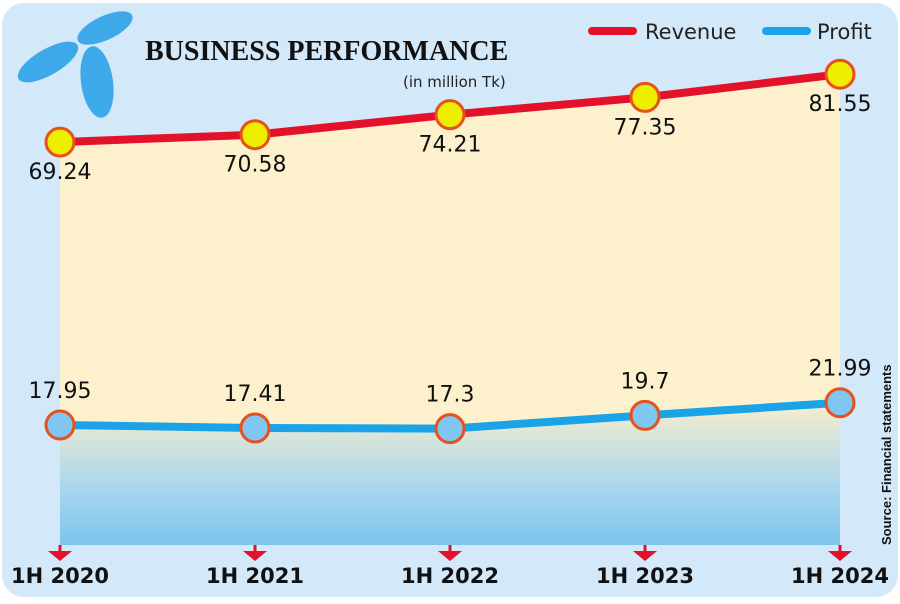 The height and width of the screenshot is (604, 900). I want to click on chart-title: BUSINESS PERFORMANCE, so click(326, 51).